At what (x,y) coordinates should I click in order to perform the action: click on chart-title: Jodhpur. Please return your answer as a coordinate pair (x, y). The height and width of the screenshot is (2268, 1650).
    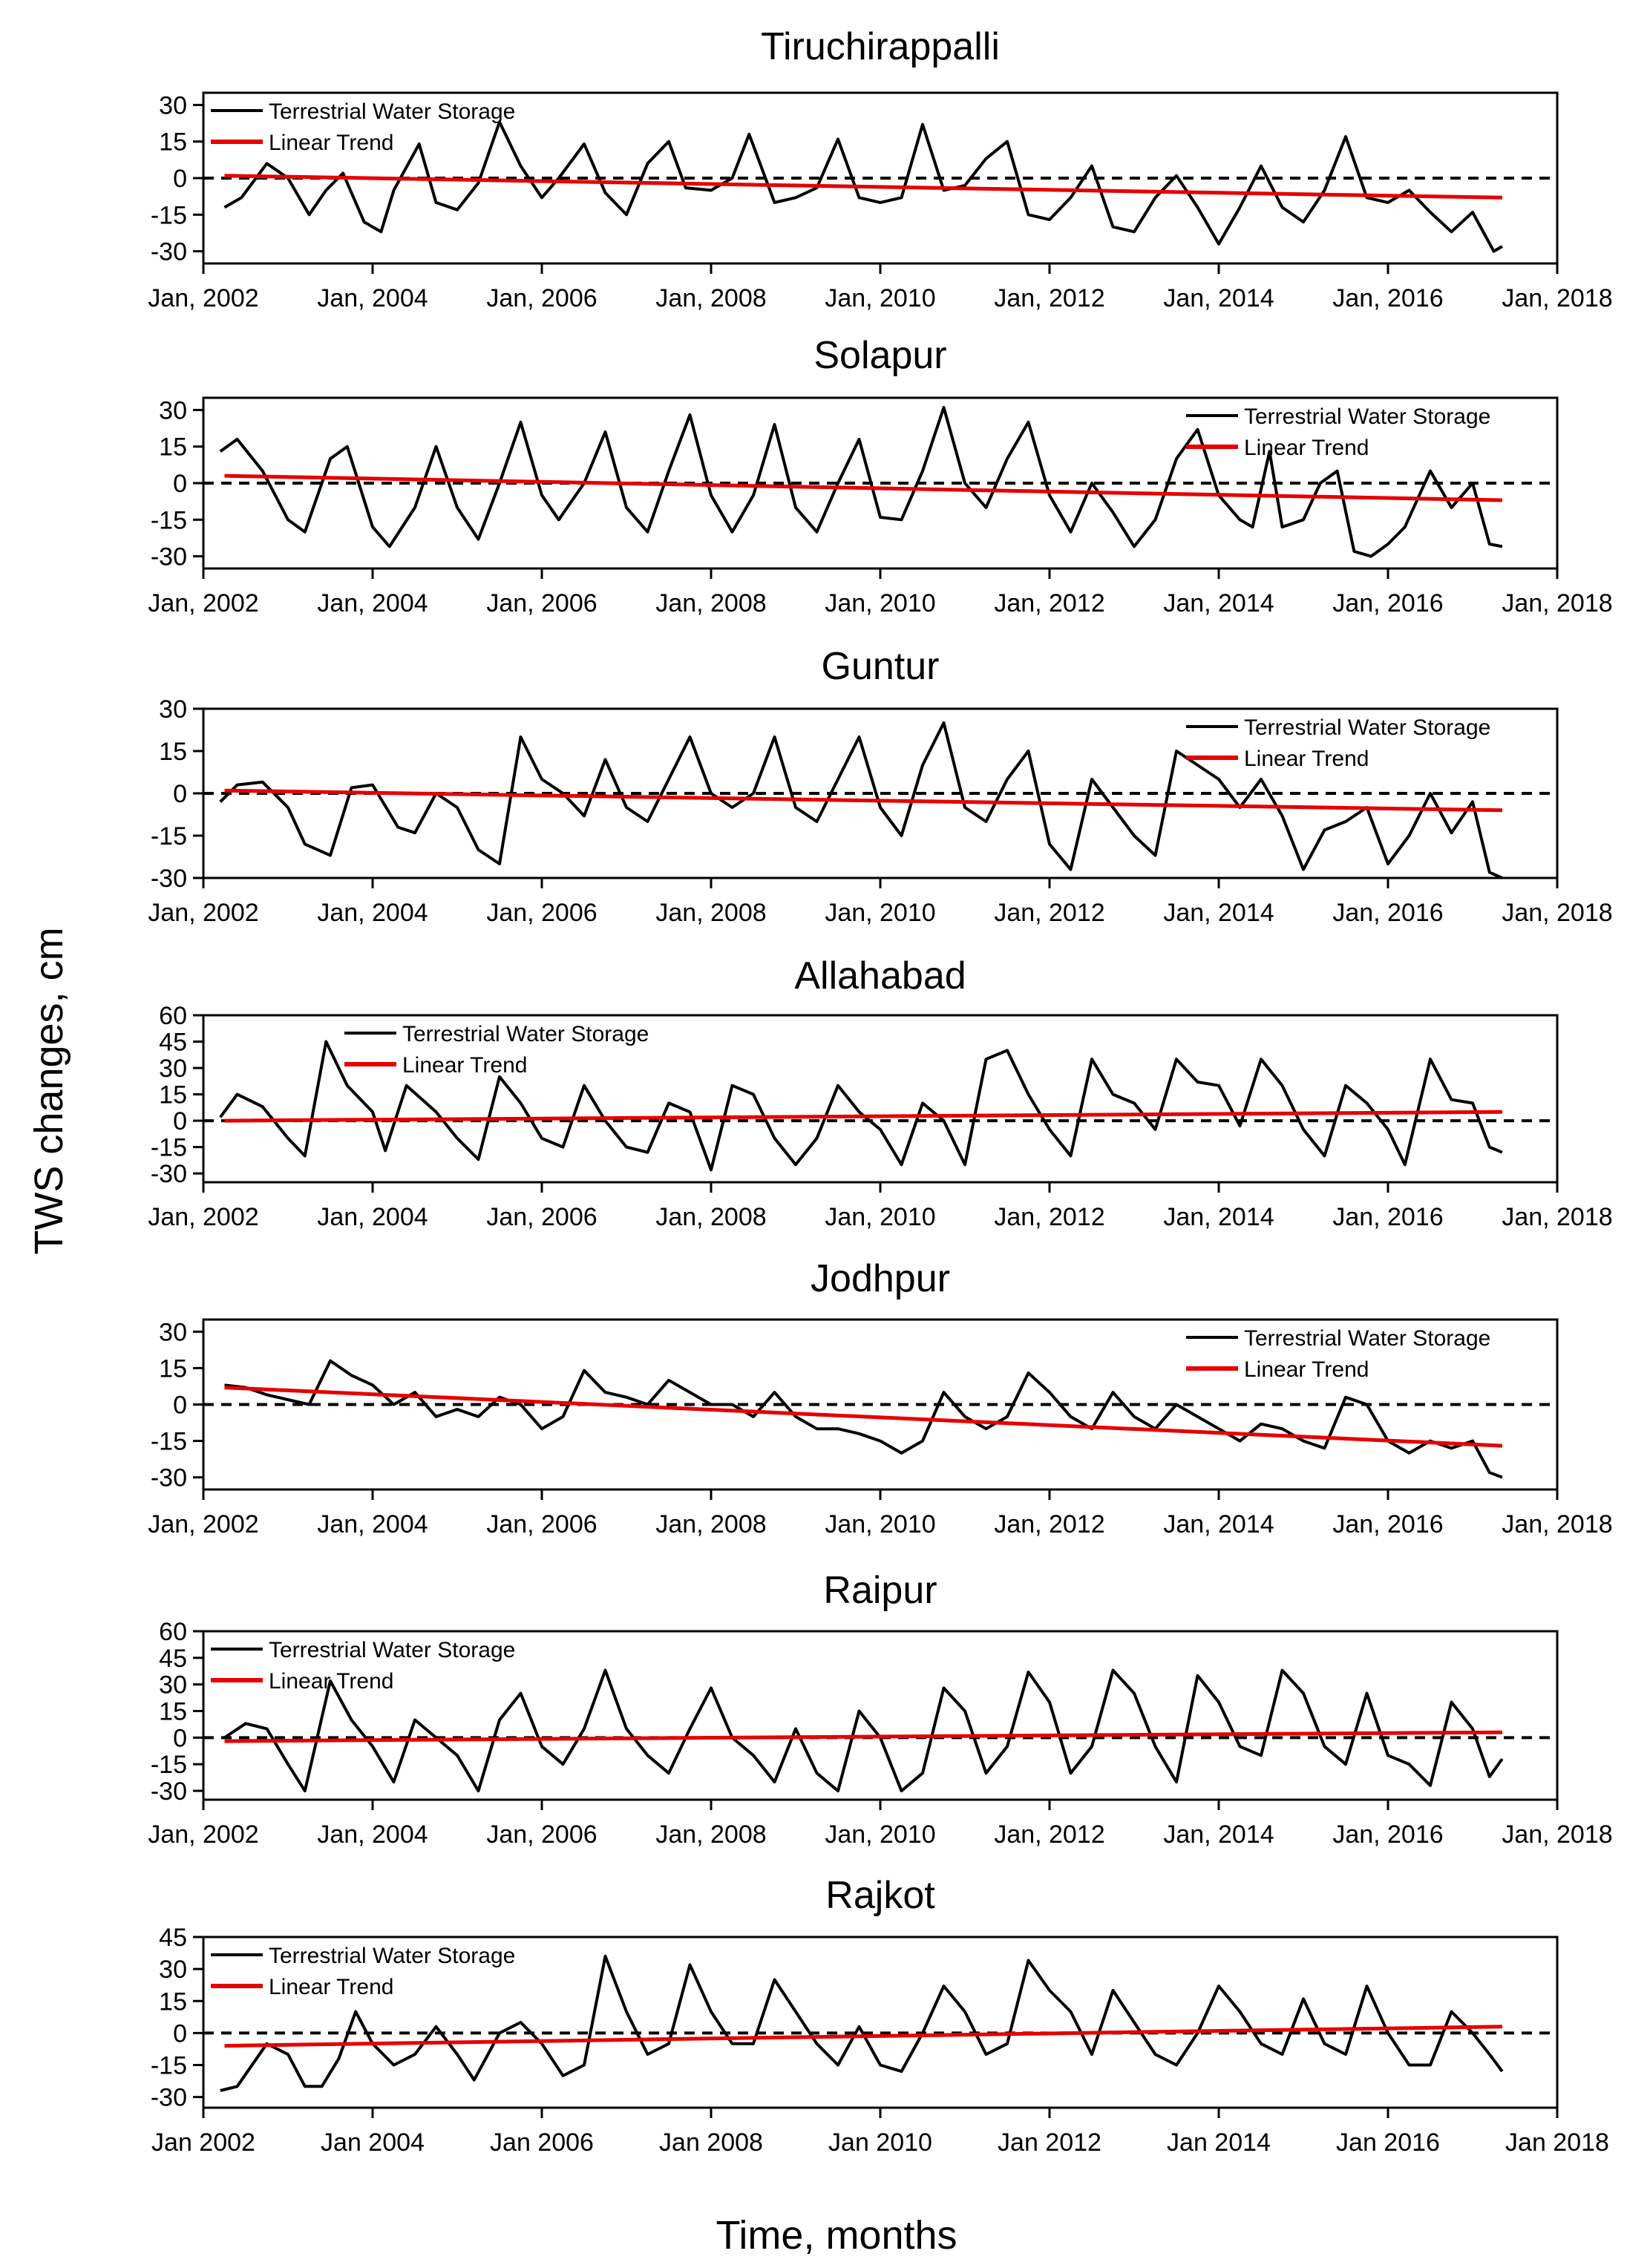
    Looking at the image, I should click on (880, 1278).